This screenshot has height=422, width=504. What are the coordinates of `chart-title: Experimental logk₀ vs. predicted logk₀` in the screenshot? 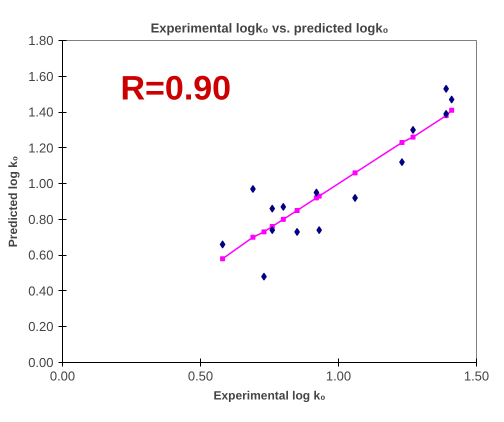 It's located at (269, 28).